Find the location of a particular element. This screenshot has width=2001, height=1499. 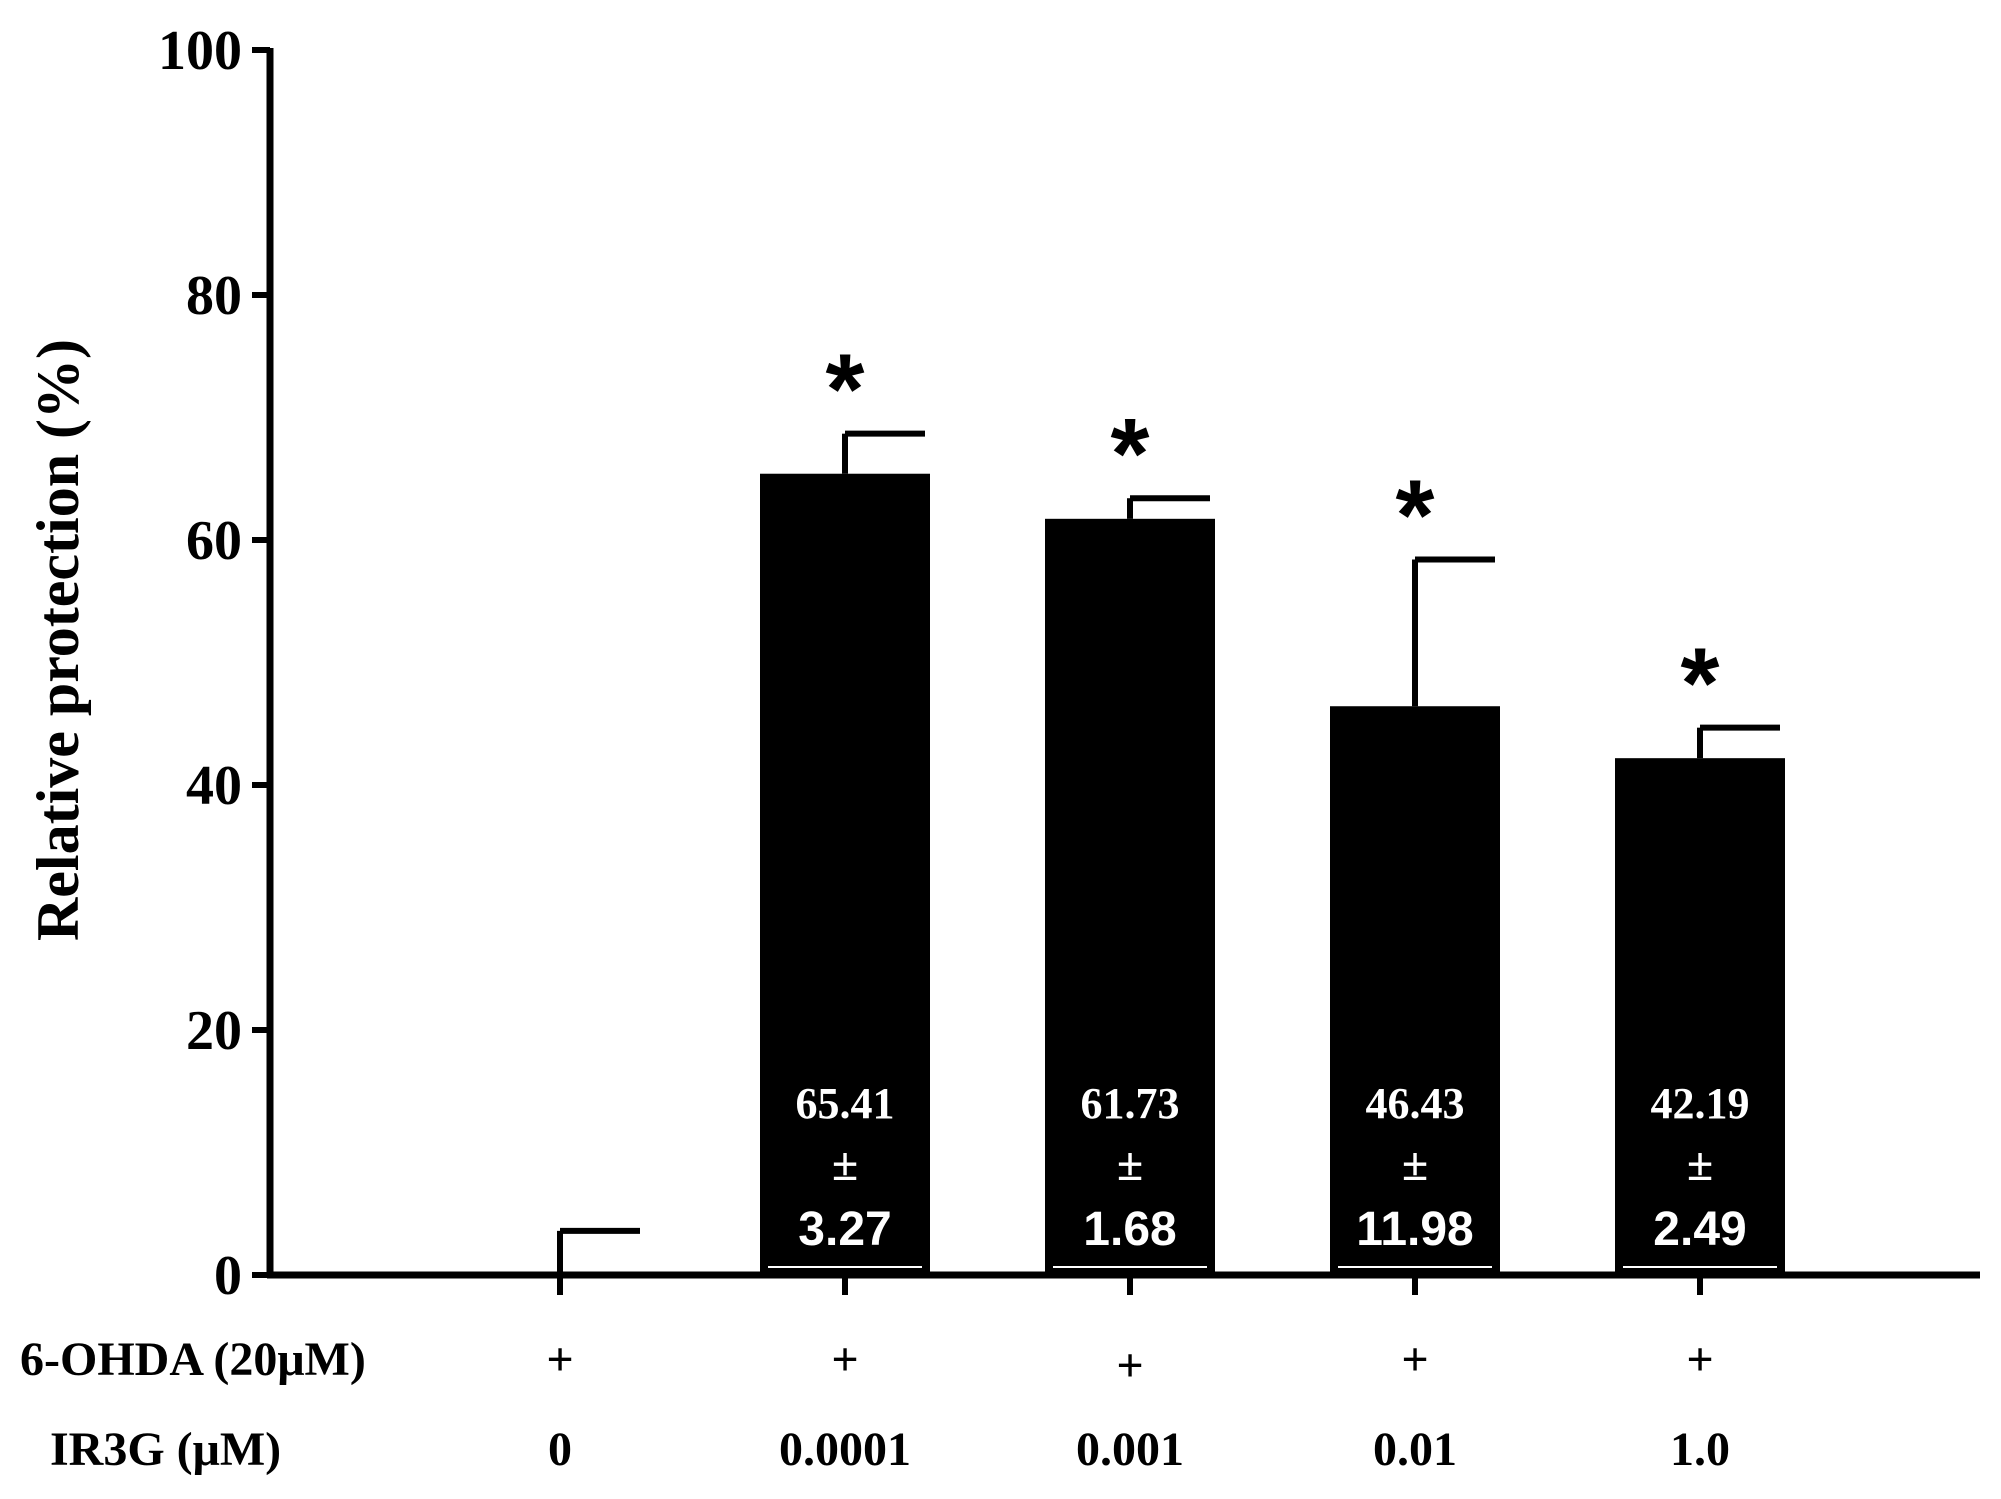

row-label-ir3g: IR3G (μM) is located at coordinates (165, 1449).